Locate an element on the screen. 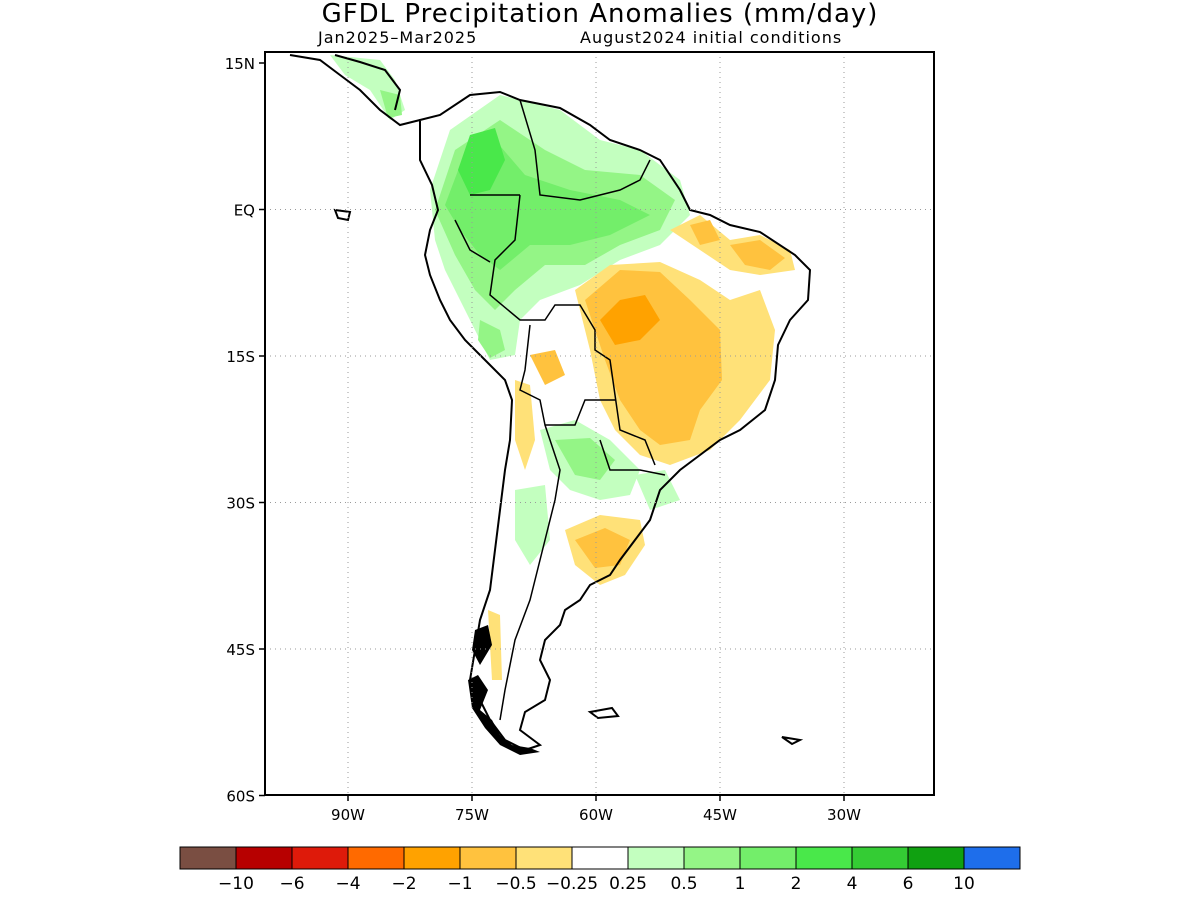 The width and height of the screenshot is (1200, 900). initial-conditions: August2024 initial conditions is located at coordinates (711, 37).